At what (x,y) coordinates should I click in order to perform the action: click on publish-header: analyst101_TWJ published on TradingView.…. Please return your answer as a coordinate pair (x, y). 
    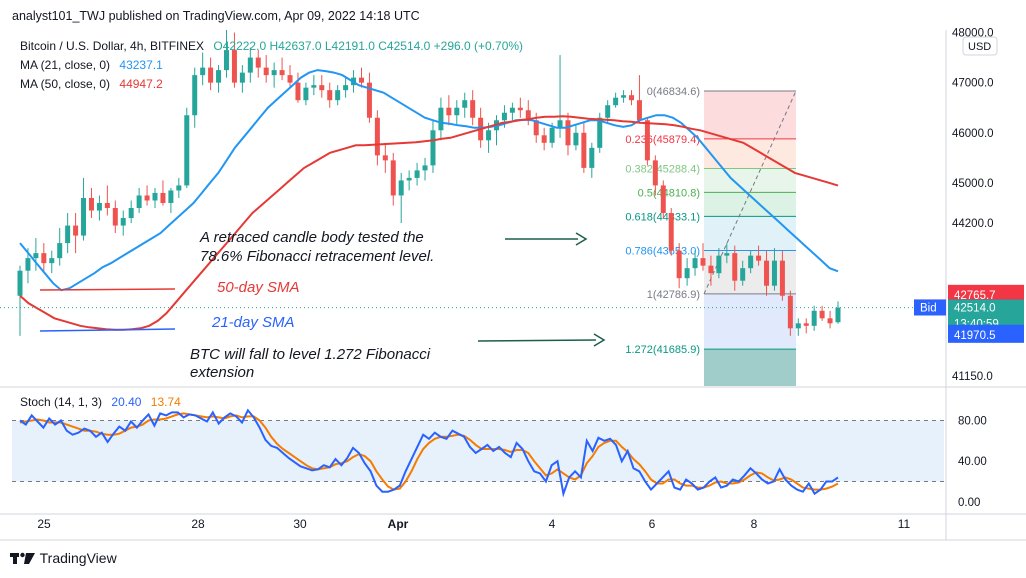
    Looking at the image, I should click on (216, 16).